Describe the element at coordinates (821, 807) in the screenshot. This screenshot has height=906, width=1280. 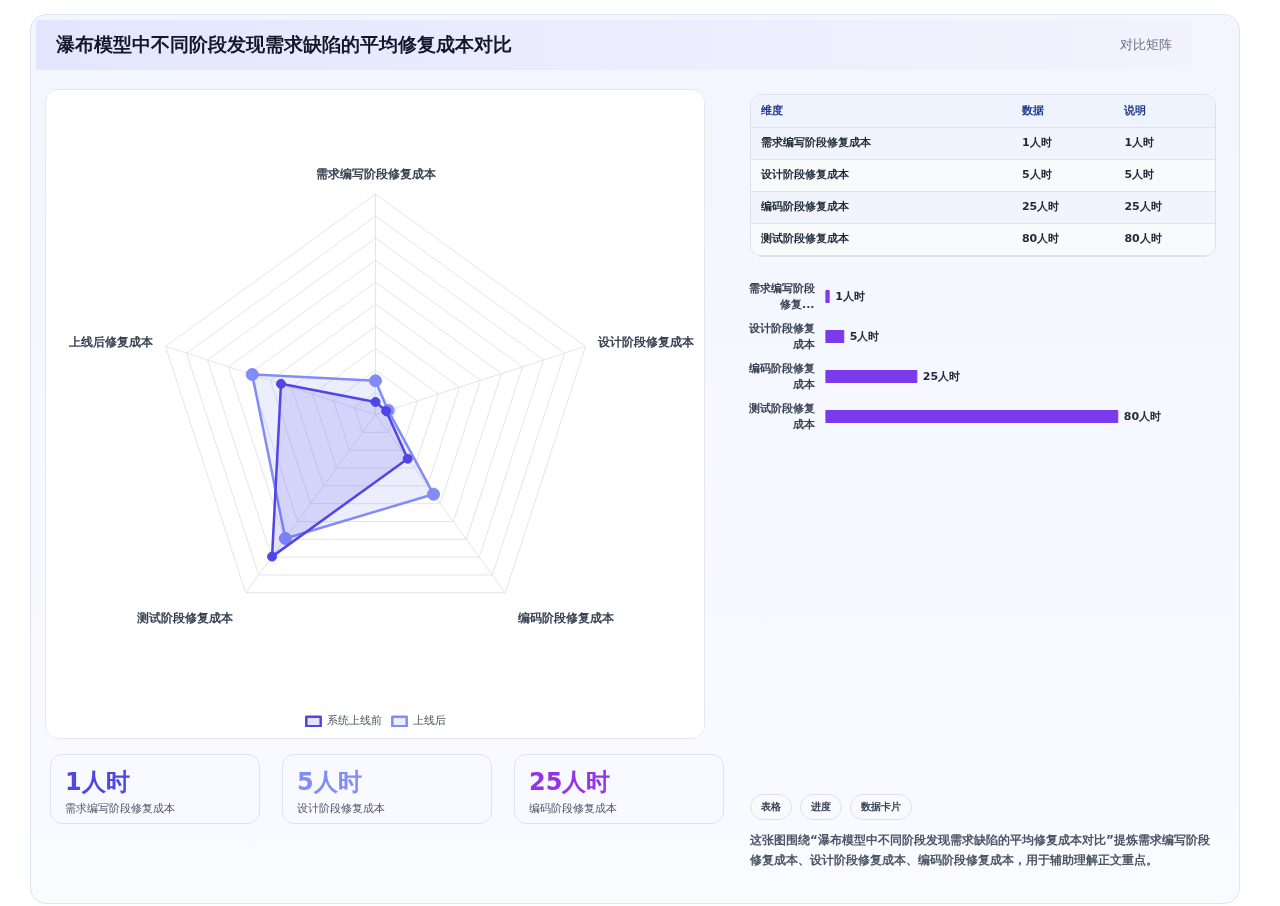
I see `category-label: 进度` at that location.